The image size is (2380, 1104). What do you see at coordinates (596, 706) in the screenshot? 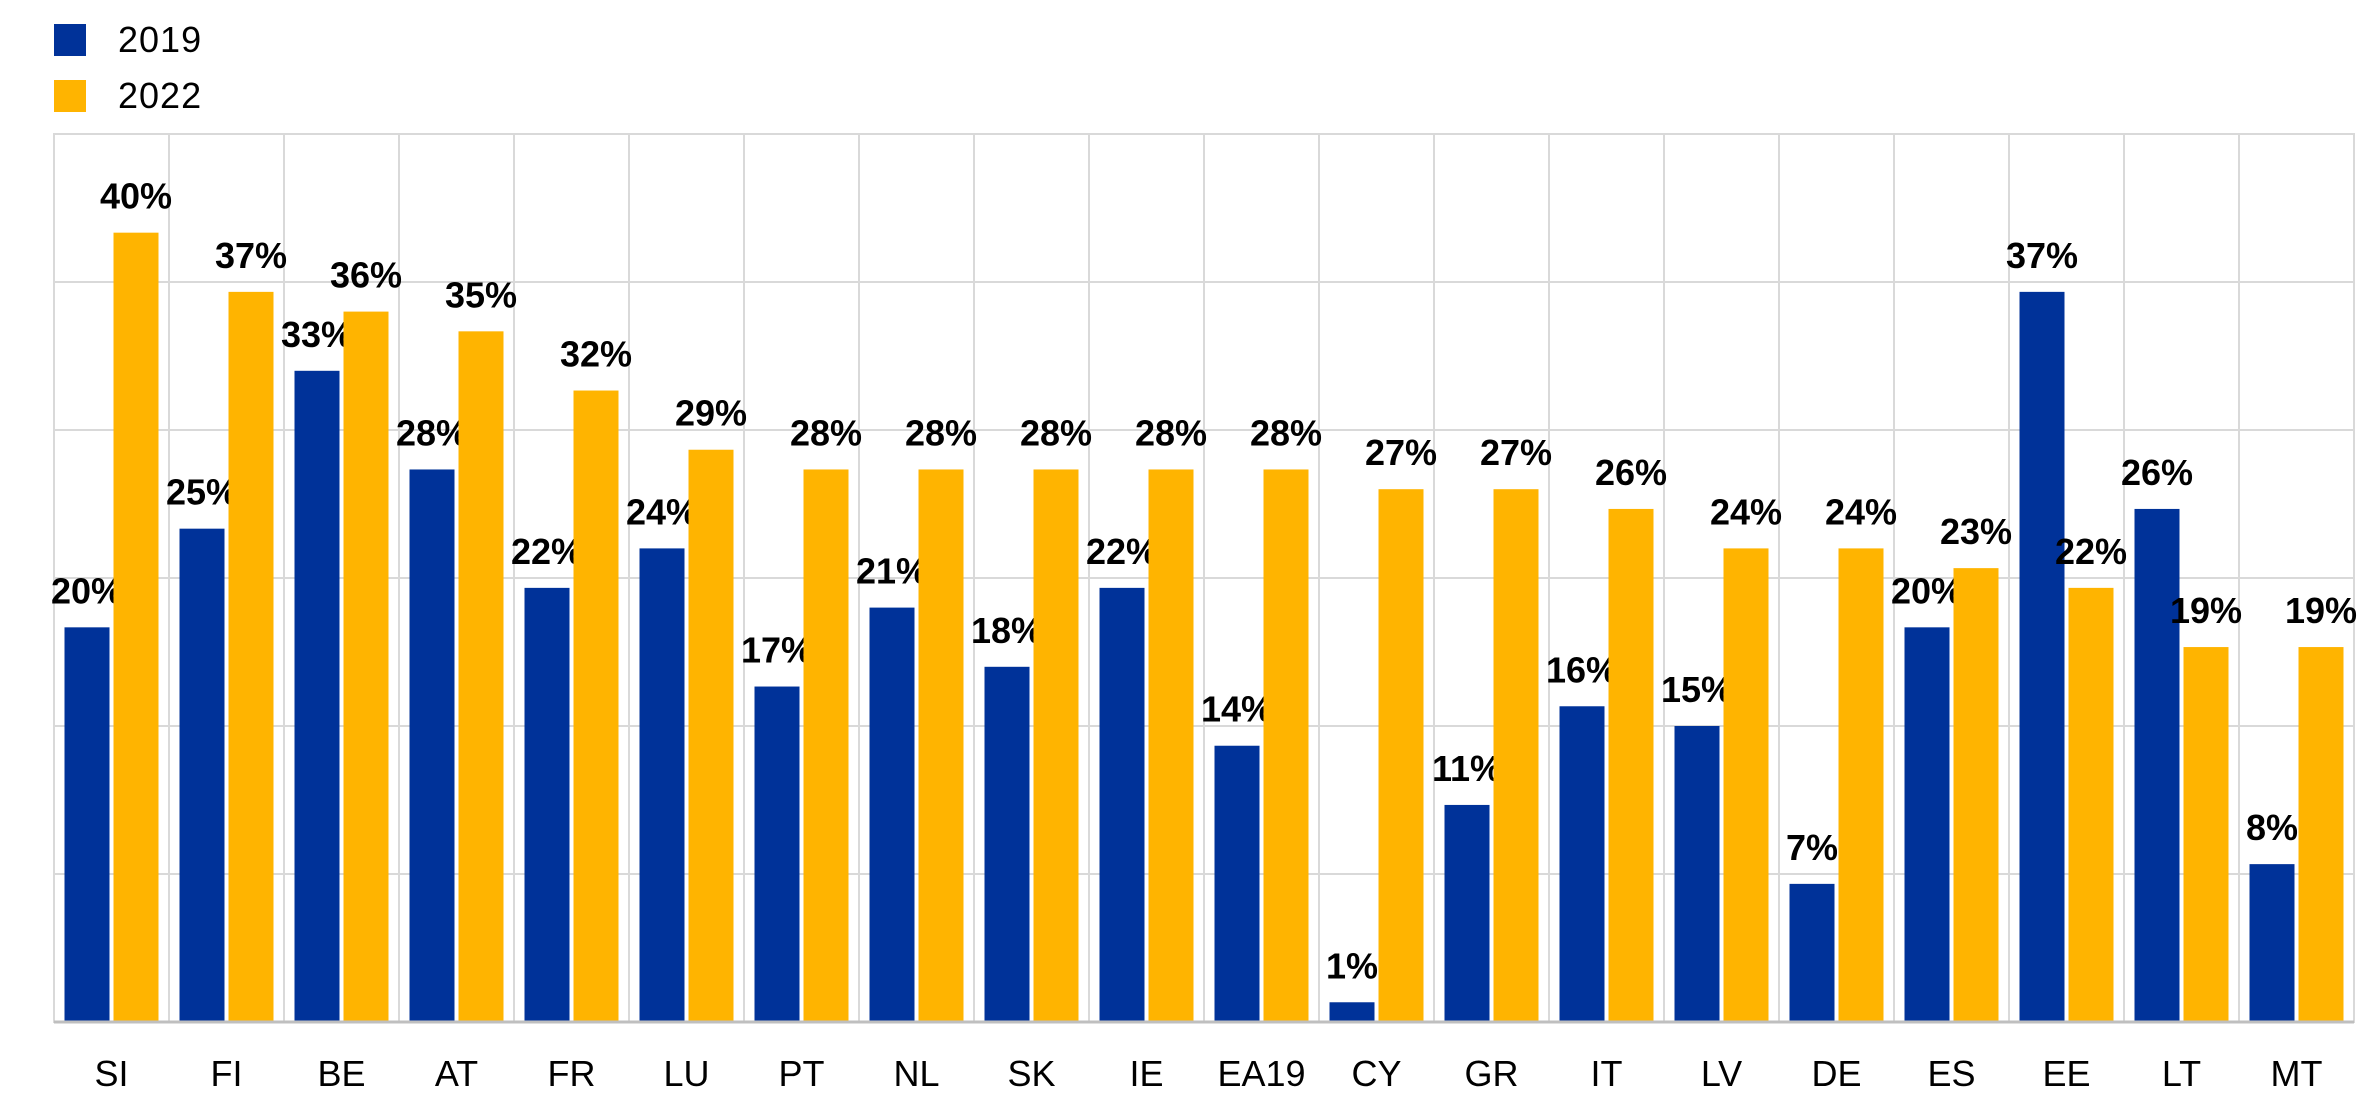
I see `bar-2022-FR` at bounding box center [596, 706].